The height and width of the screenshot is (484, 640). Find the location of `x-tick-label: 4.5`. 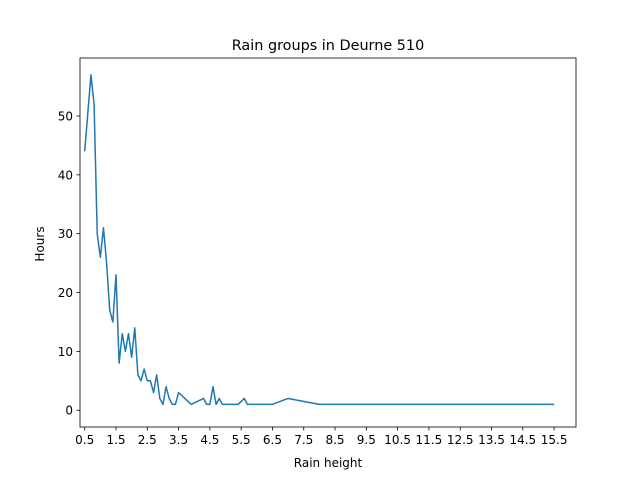

x-tick-label: 4.5 is located at coordinates (209, 440).